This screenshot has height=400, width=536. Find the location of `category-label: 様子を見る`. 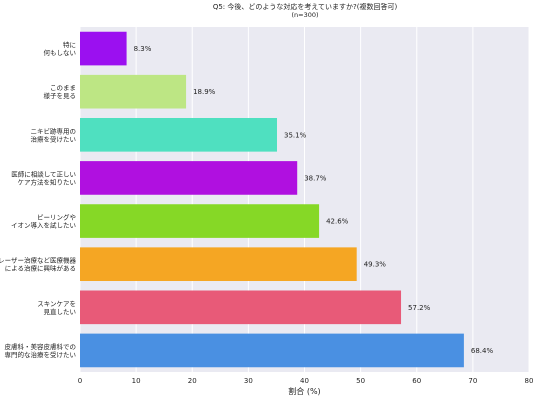

category-label: 様子を見る is located at coordinates (60, 95).